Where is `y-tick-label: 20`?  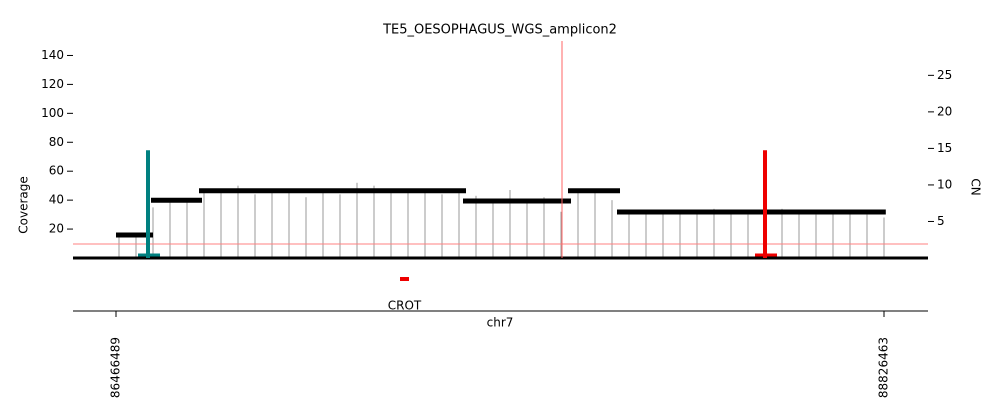 y-tick-label: 20 is located at coordinates (56, 229).